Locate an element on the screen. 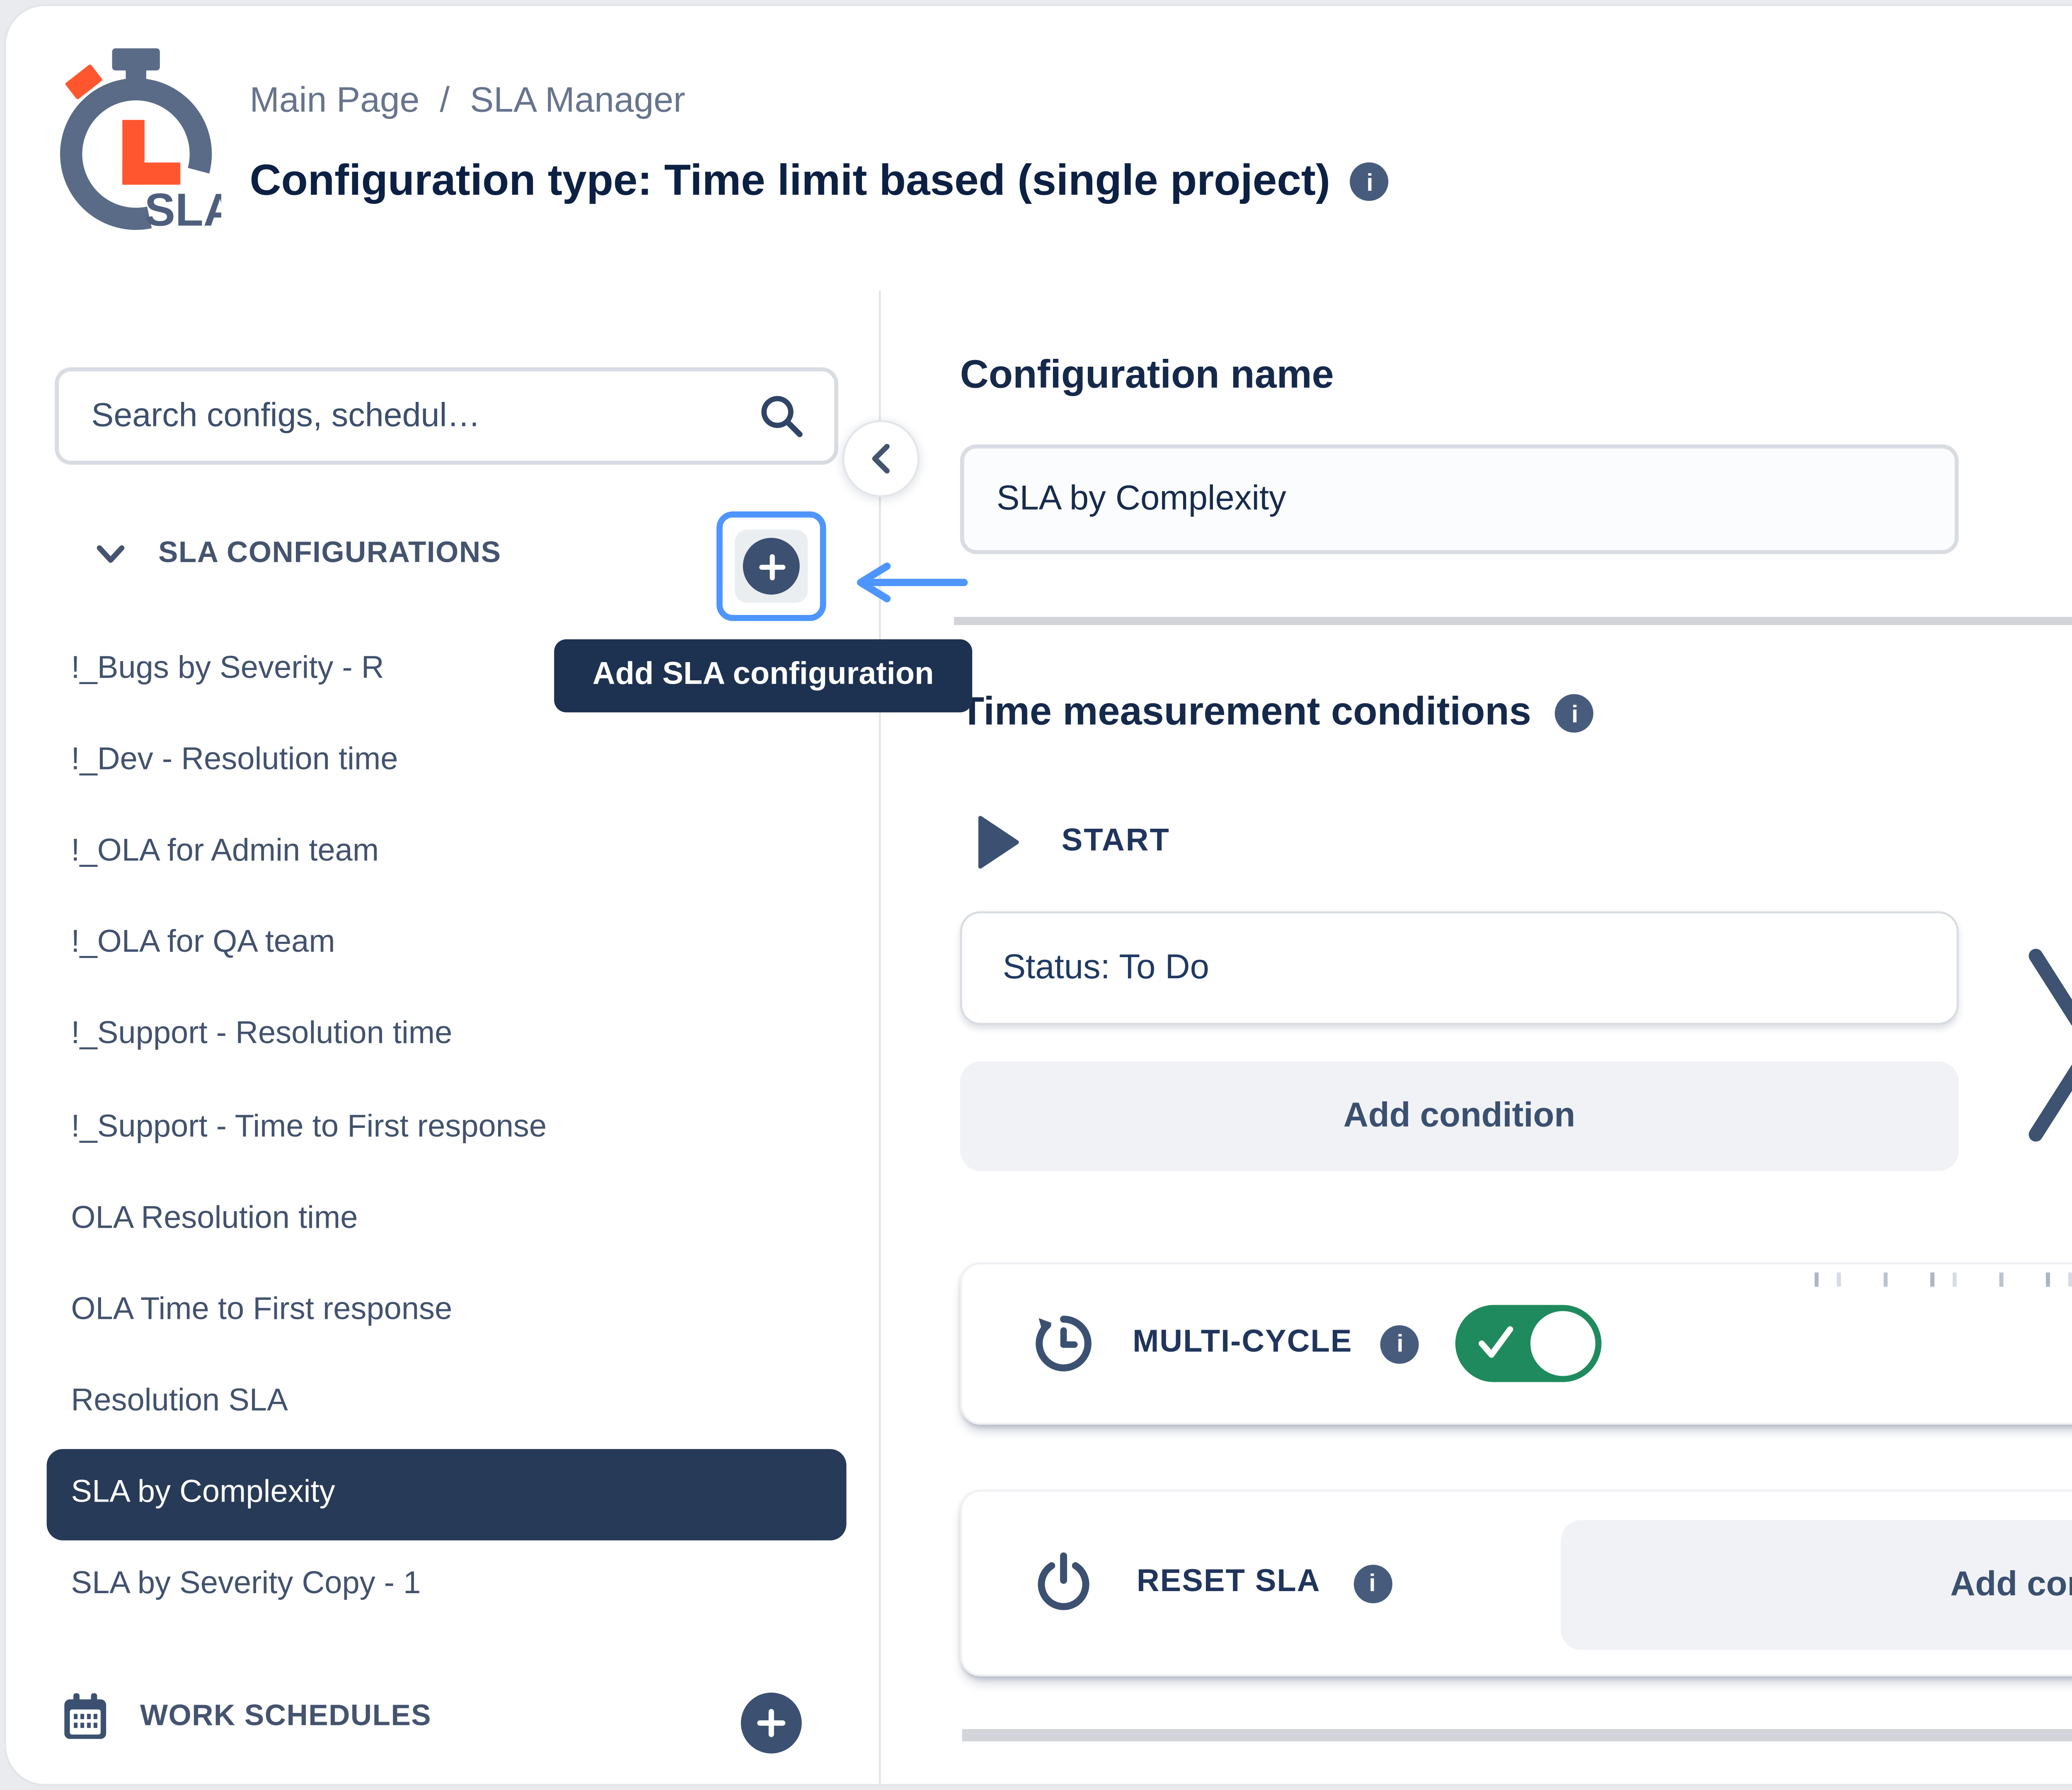  sla-stopwatch-logo: SLA is located at coordinates (140, 142).